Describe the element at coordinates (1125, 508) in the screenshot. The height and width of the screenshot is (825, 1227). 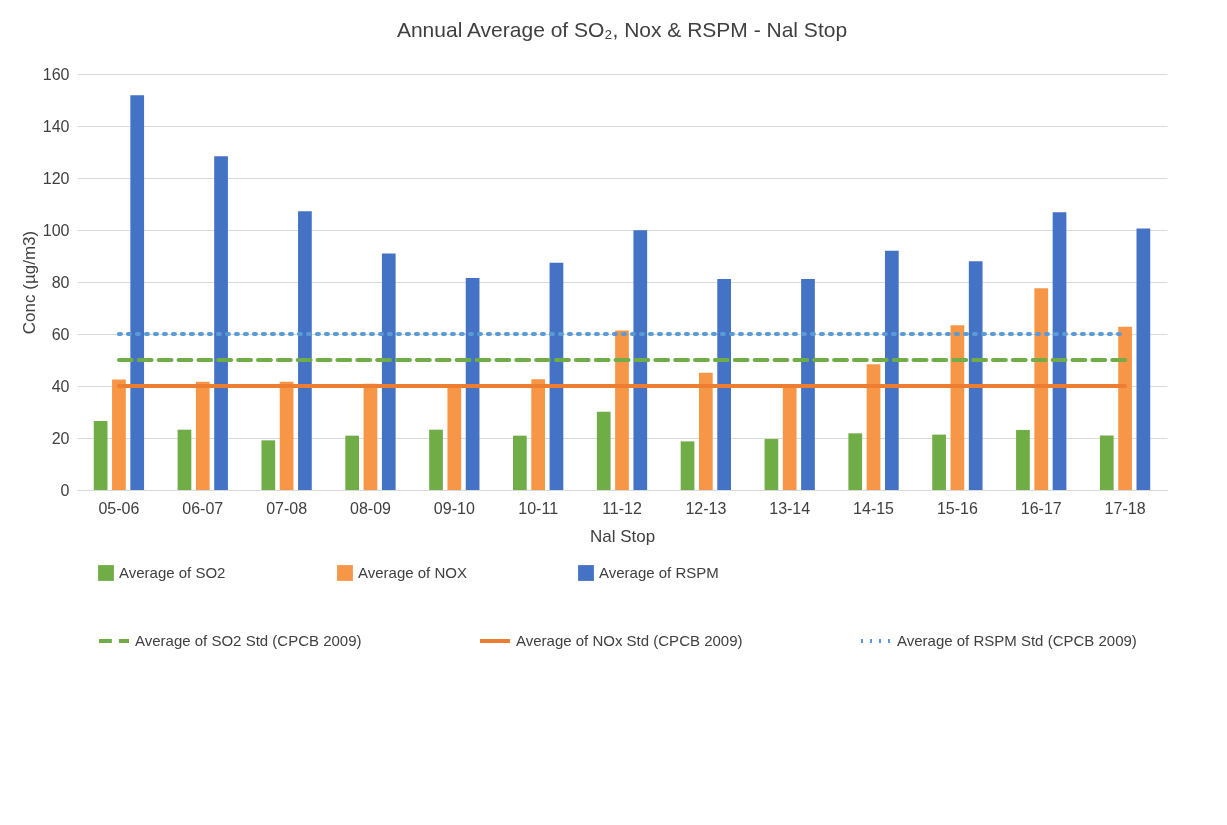
I see `x-tick-label: 17-18` at that location.